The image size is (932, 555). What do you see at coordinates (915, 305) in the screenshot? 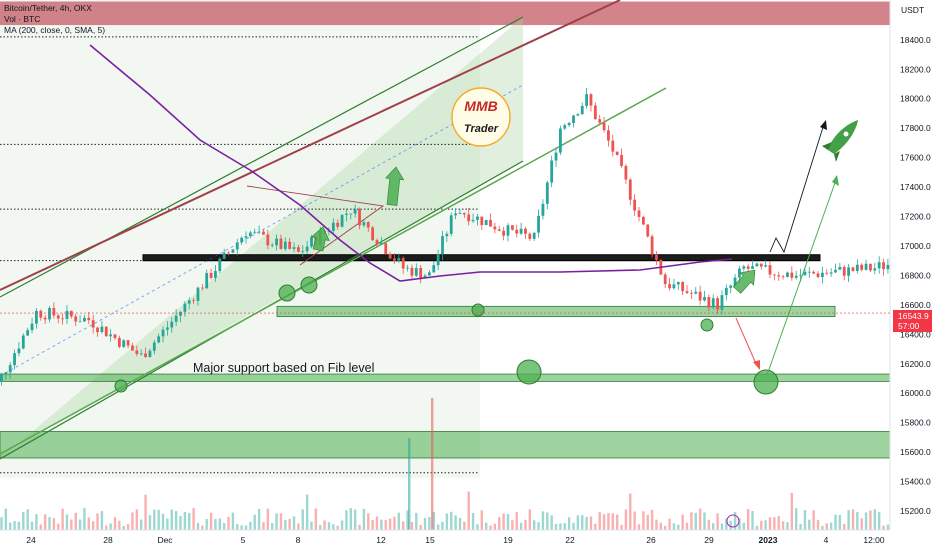
I see `y-tick-label: 16600.0` at bounding box center [915, 305].